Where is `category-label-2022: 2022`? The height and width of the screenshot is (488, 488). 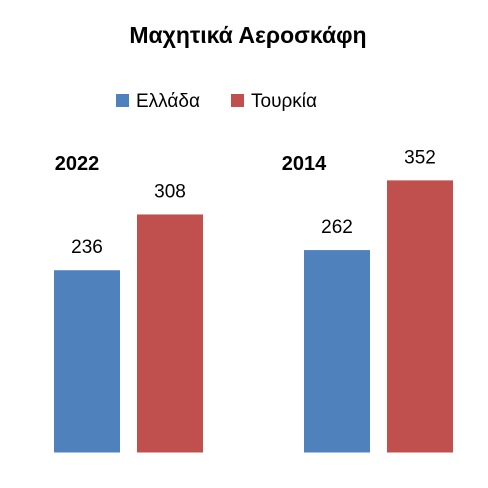
category-label-2022: 2022 is located at coordinates (77, 164).